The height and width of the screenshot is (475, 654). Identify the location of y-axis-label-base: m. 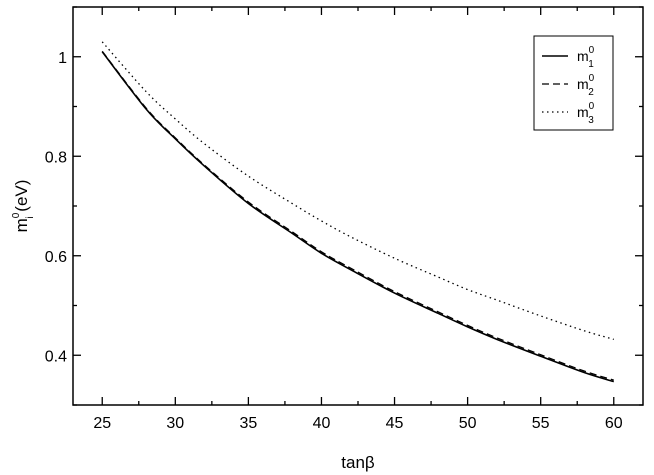
(21, 225).